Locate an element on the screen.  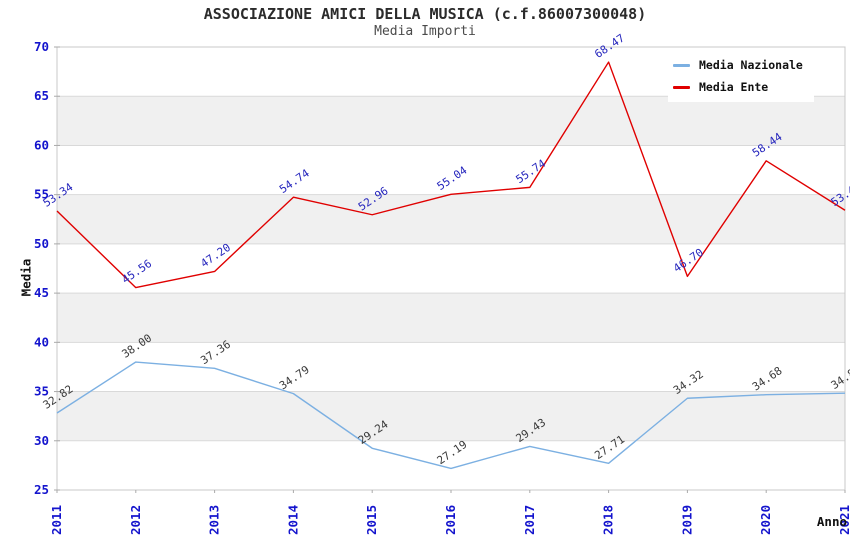
legend-entry-media-nazionale: Media Nazionale is located at coordinates (743, 65).